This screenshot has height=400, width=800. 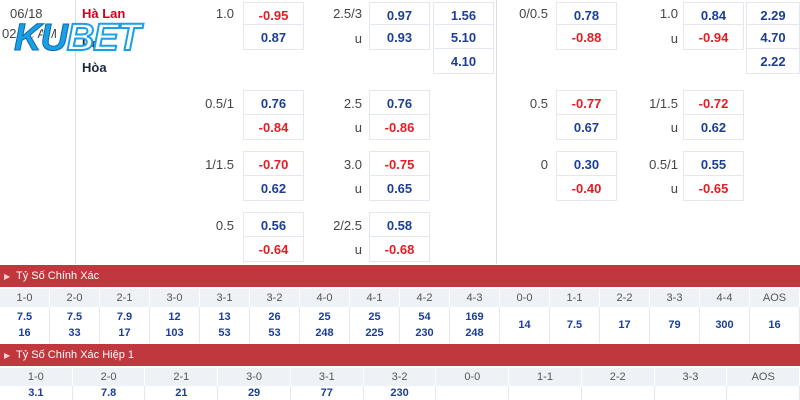 What do you see at coordinates (273, 188) in the screenshot?
I see `hdp-odds-away: 0.62` at bounding box center [273, 188].